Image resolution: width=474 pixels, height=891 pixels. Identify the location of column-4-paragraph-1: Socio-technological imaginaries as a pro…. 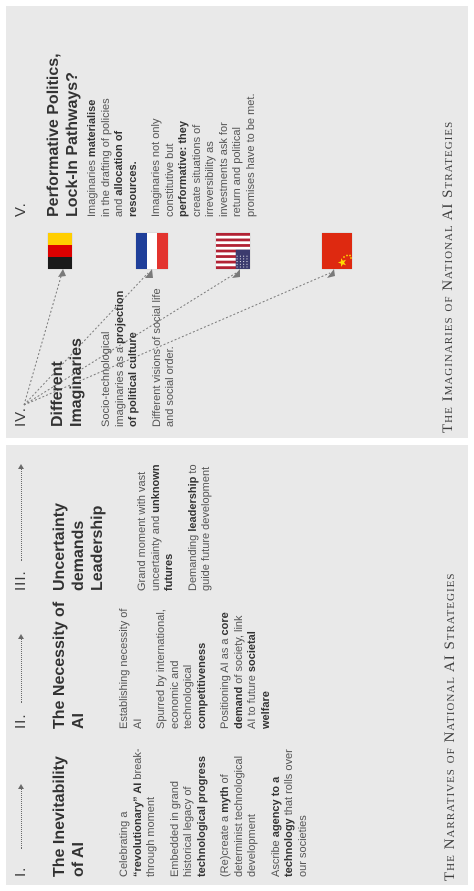
(119, 358).